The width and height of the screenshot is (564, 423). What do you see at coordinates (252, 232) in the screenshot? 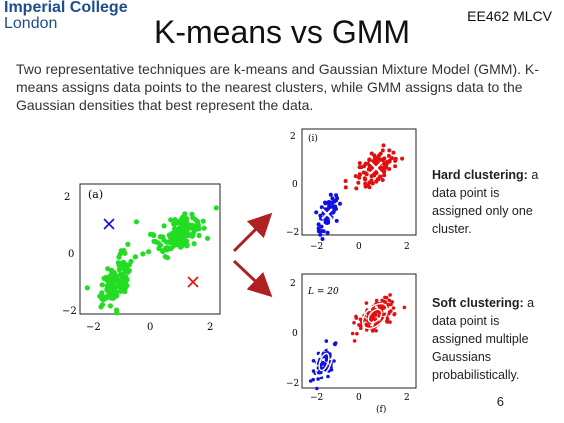
I see `arrow-up` at bounding box center [252, 232].